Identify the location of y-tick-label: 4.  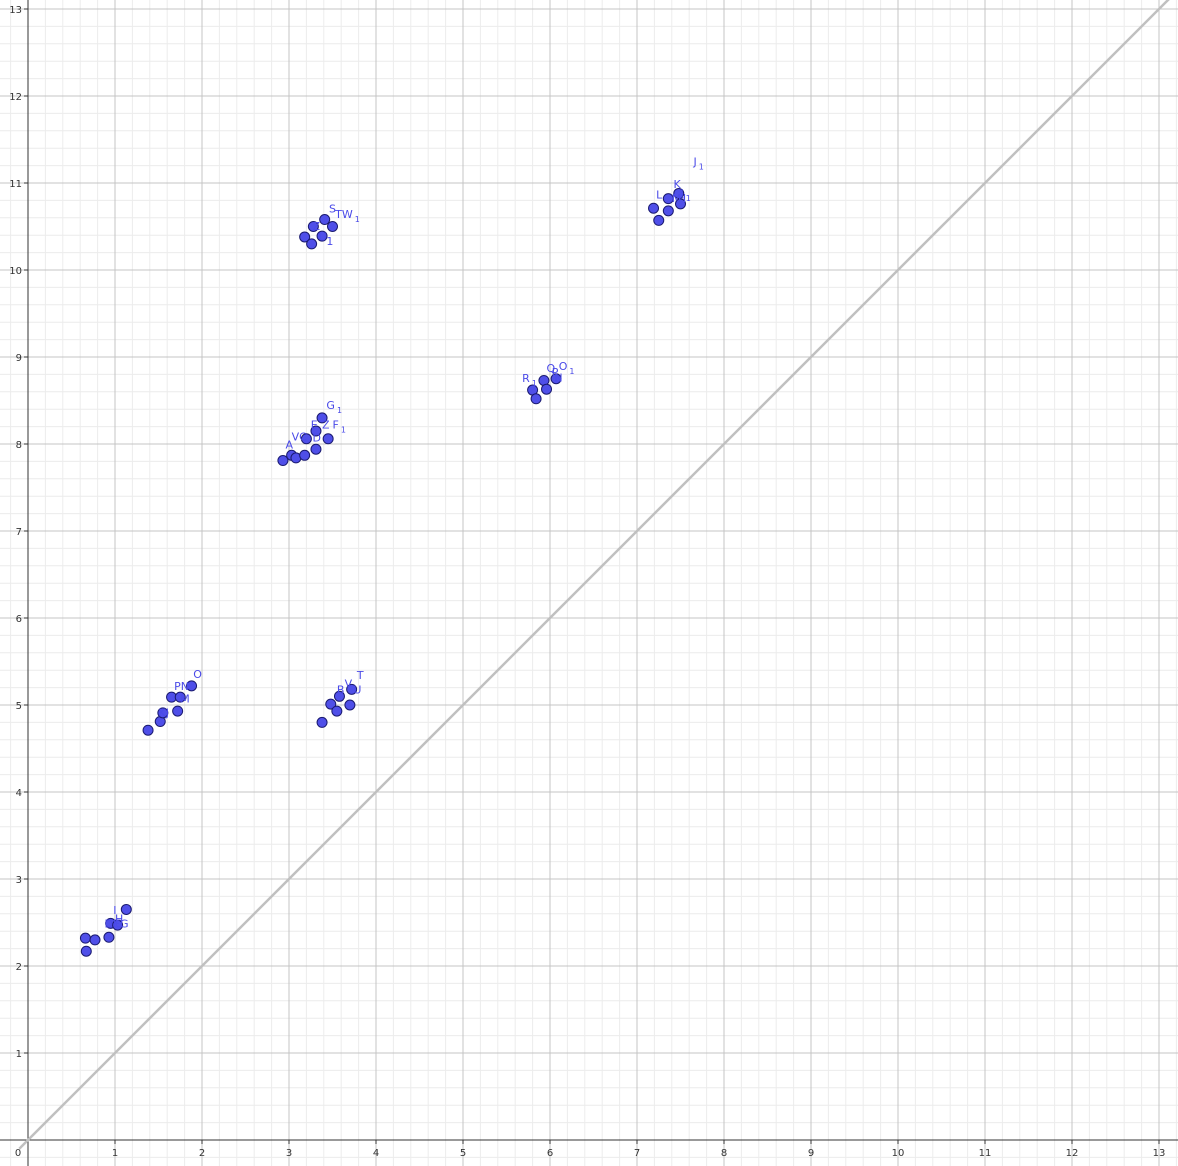
(19, 793).